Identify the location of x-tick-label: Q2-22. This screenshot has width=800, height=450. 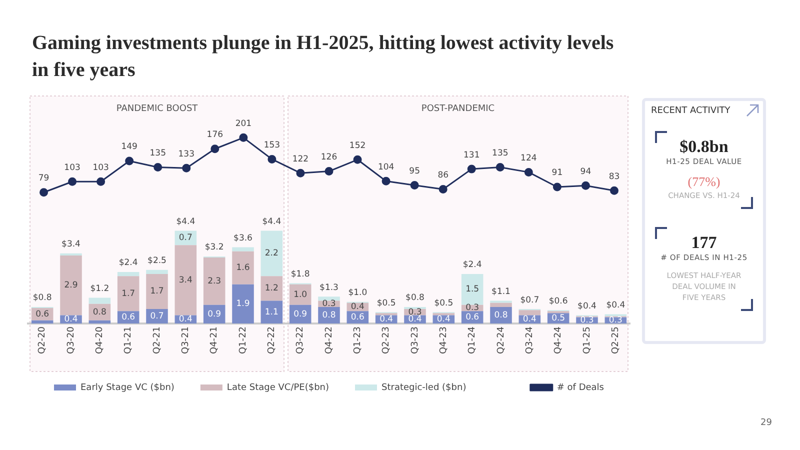
(272, 340).